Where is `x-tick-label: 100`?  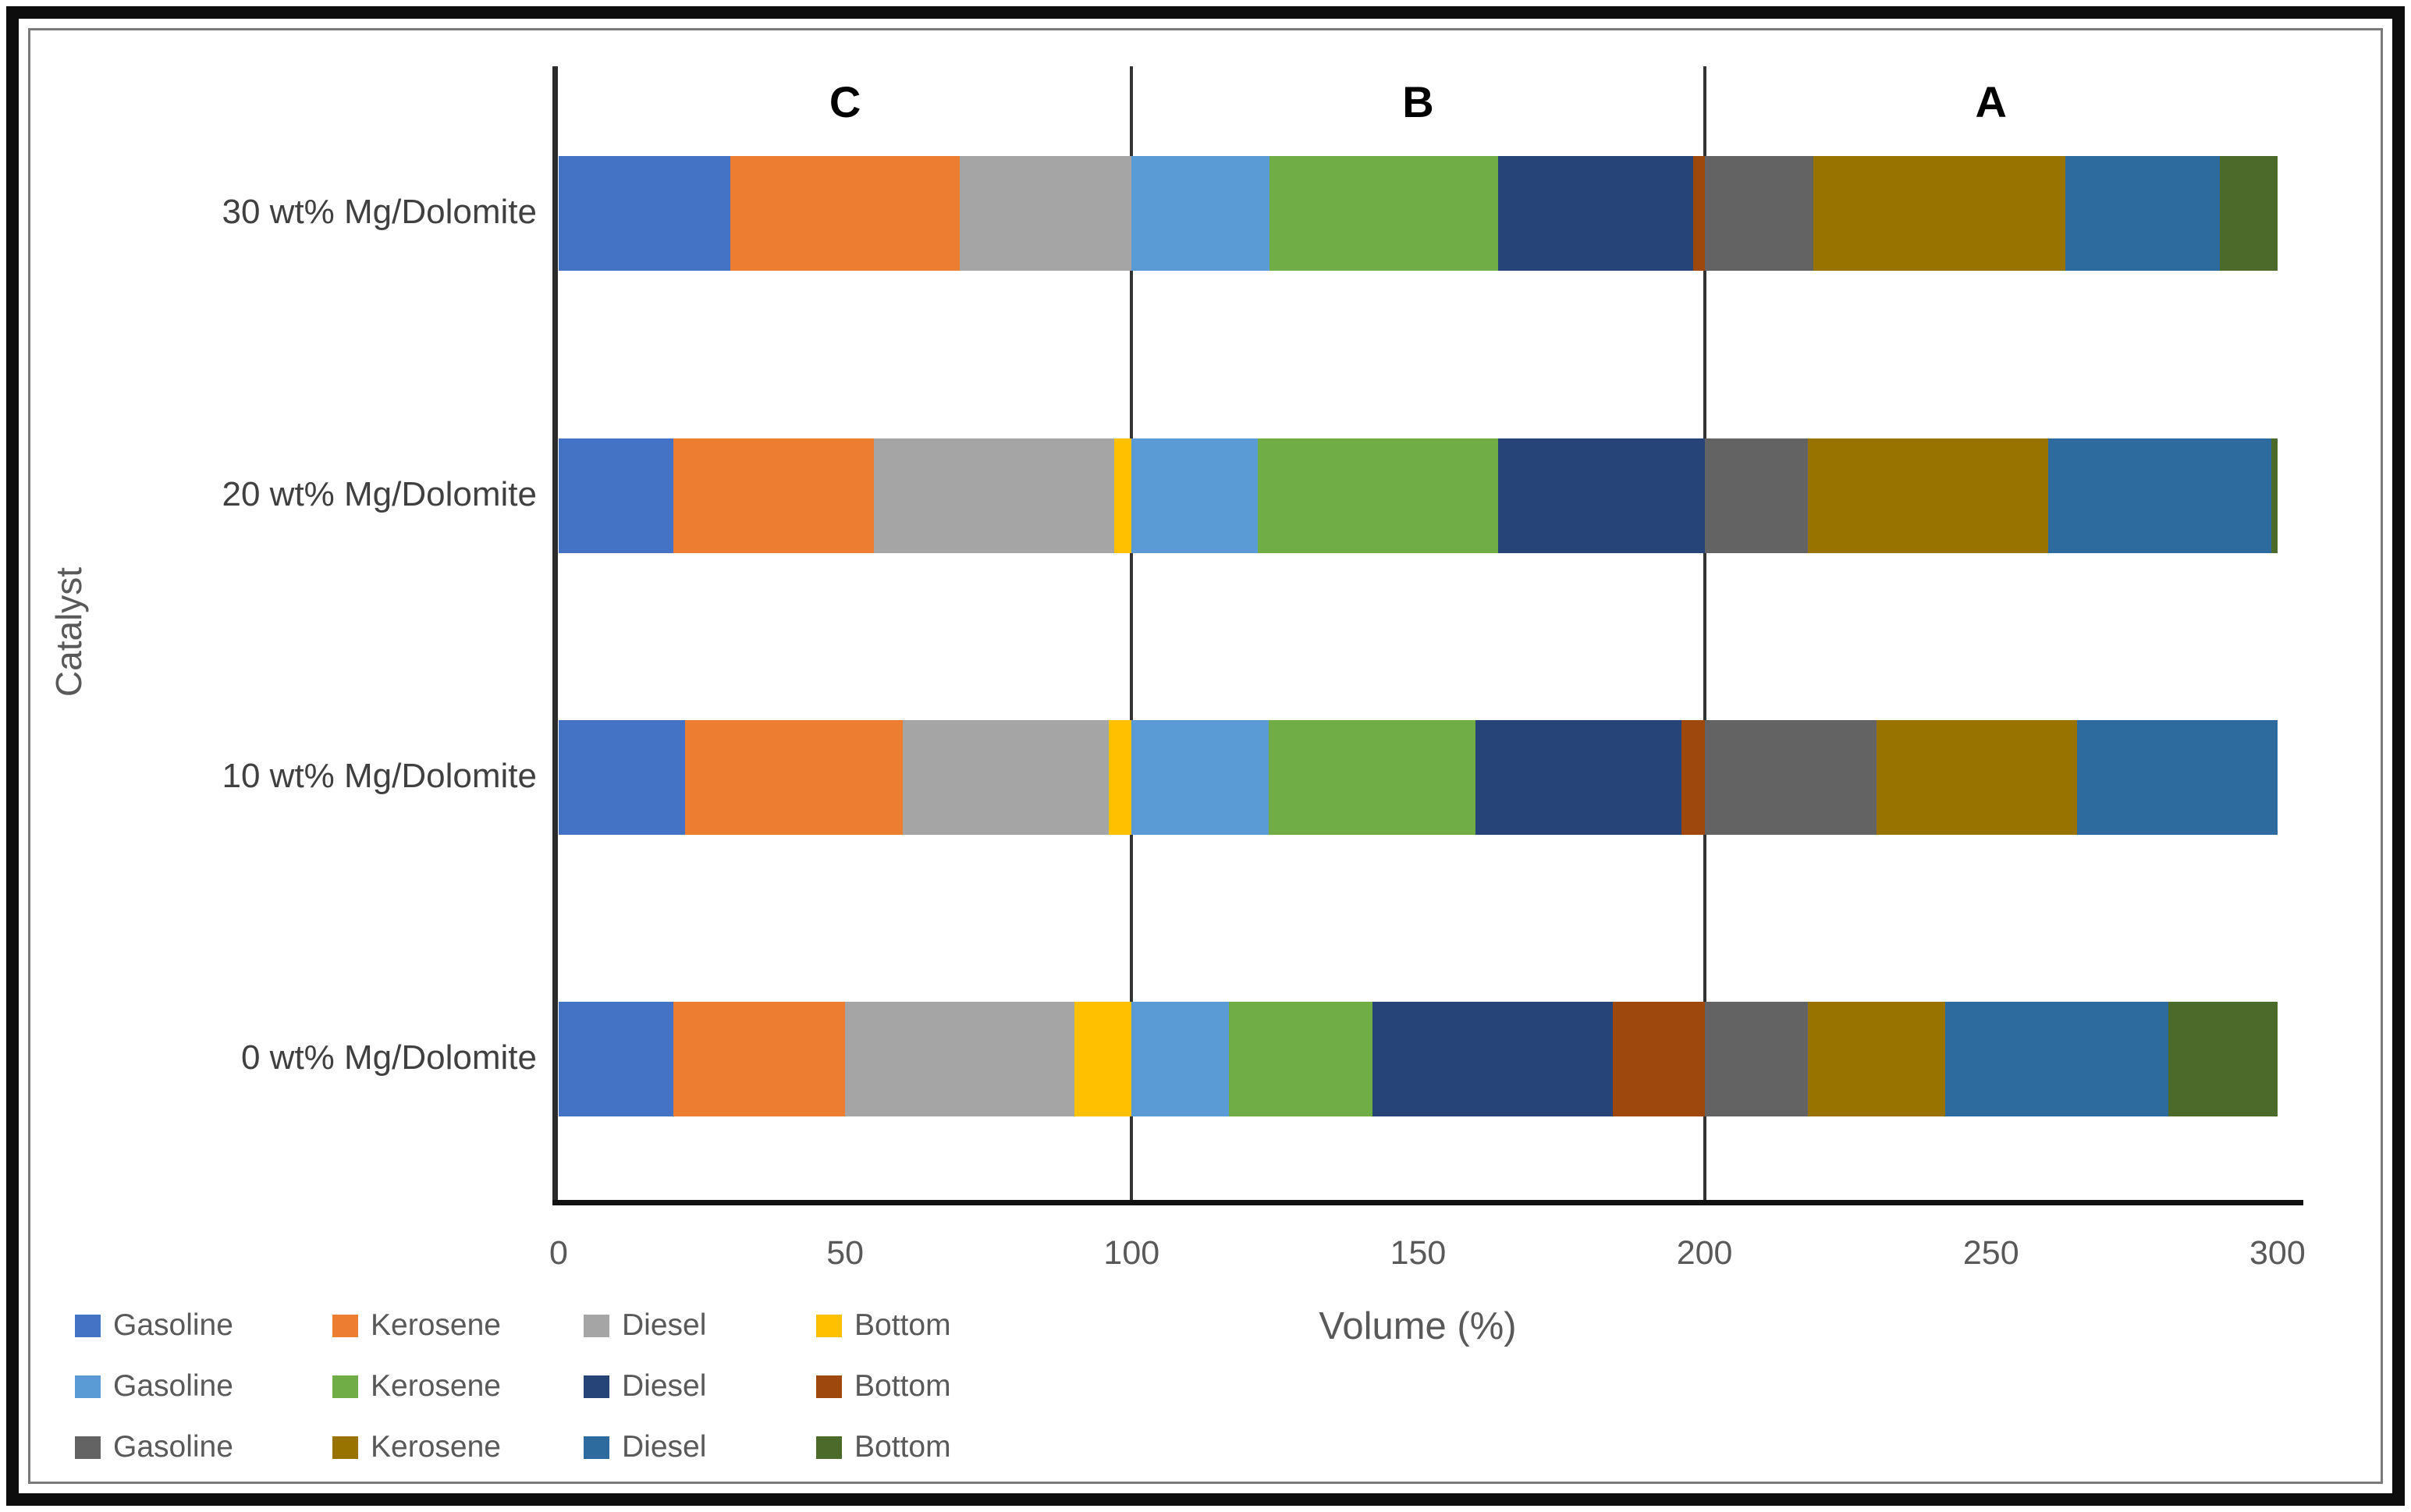 x-tick-label: 100 is located at coordinates (1131, 1253).